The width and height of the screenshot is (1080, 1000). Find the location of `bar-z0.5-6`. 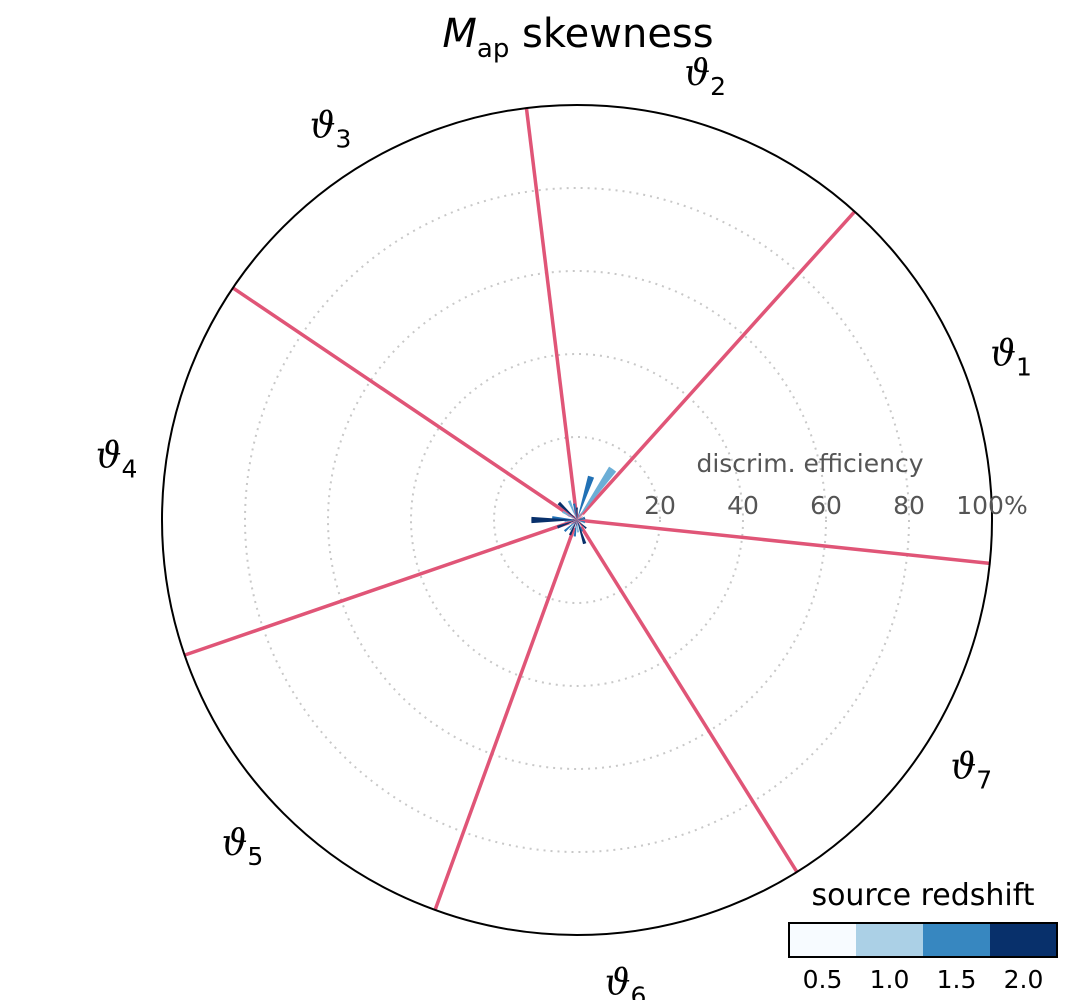

bar-z0.5-6 is located at coordinates (579, 524).